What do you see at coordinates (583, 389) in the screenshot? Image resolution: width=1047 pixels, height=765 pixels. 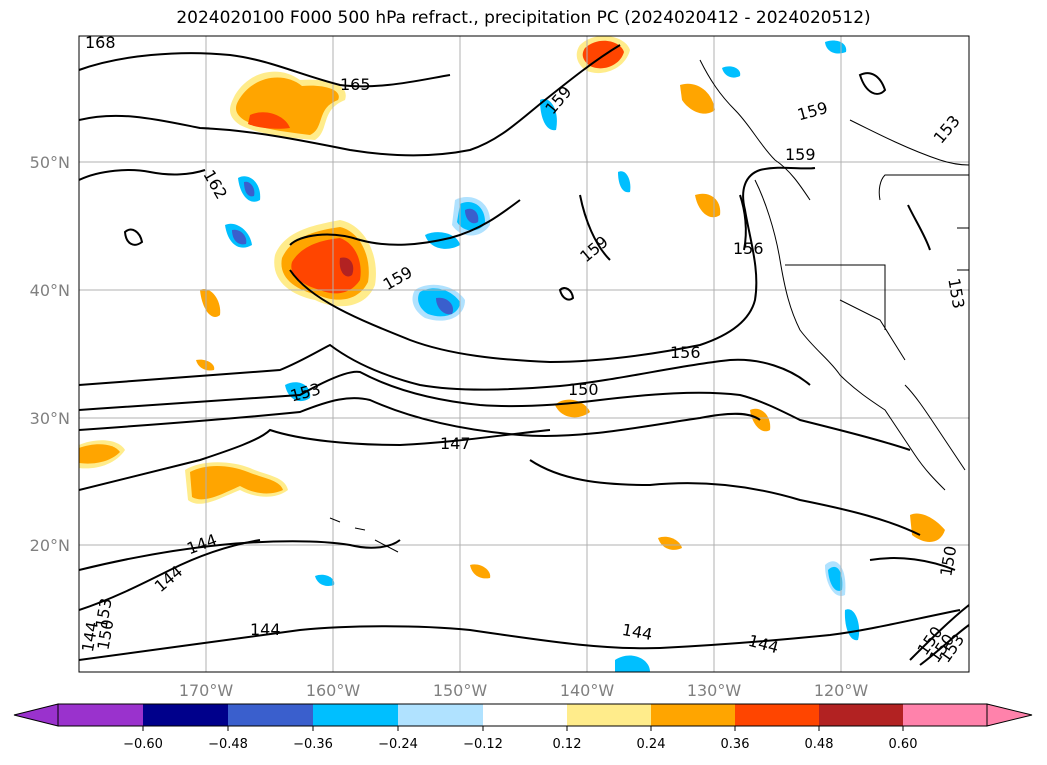 I see `contour-label: 150` at bounding box center [583, 389].